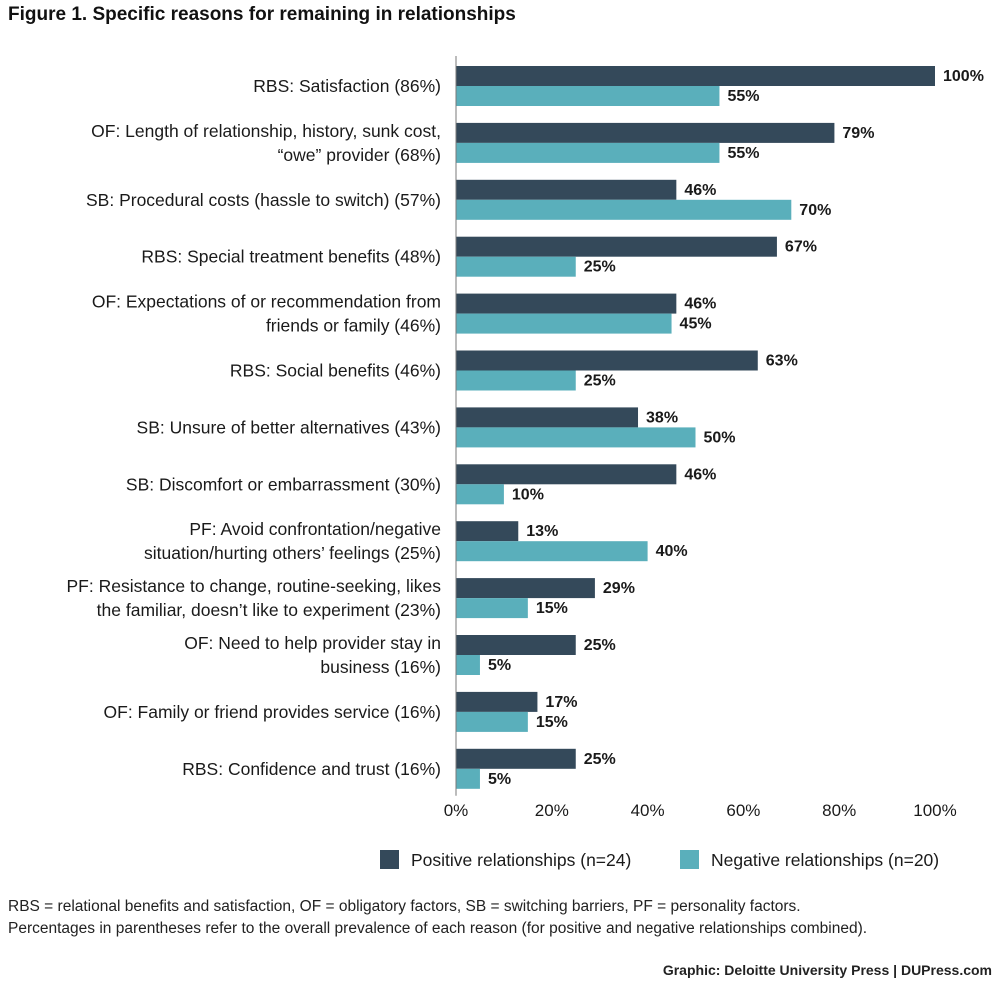  I want to click on data-label: 67%, so click(801, 247).